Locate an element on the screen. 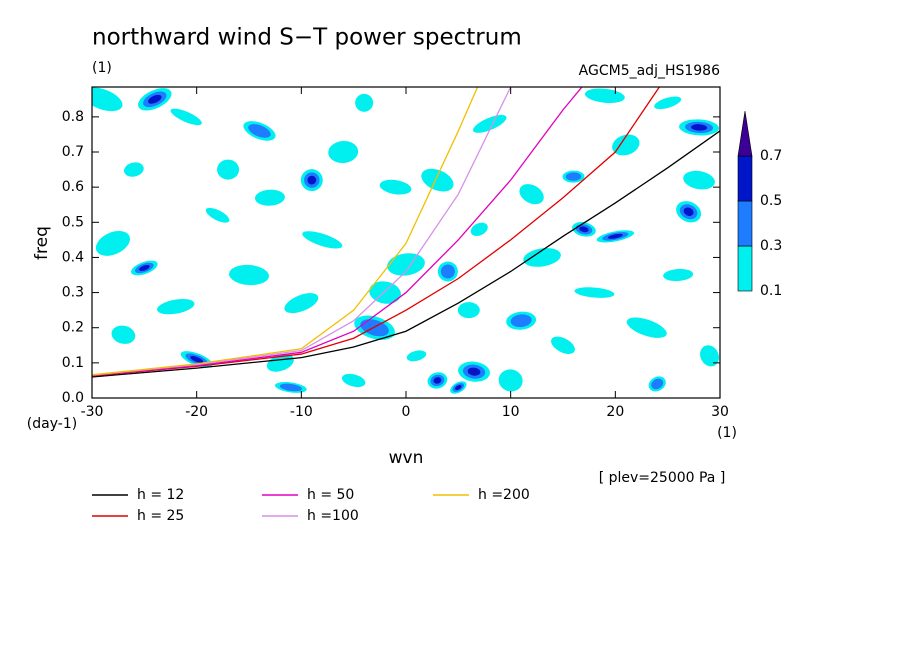  subtitle: (1) is located at coordinates (102, 68).